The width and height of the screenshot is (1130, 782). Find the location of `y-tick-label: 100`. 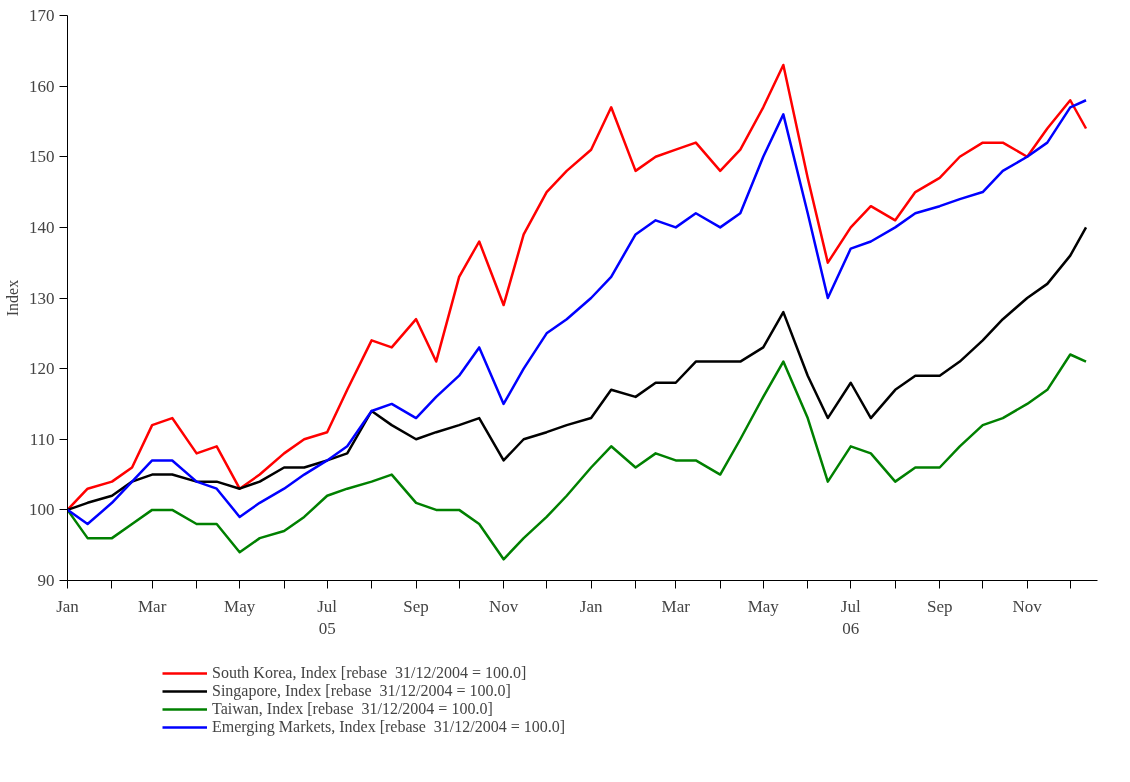

y-tick-label: 100 is located at coordinates (42, 510).